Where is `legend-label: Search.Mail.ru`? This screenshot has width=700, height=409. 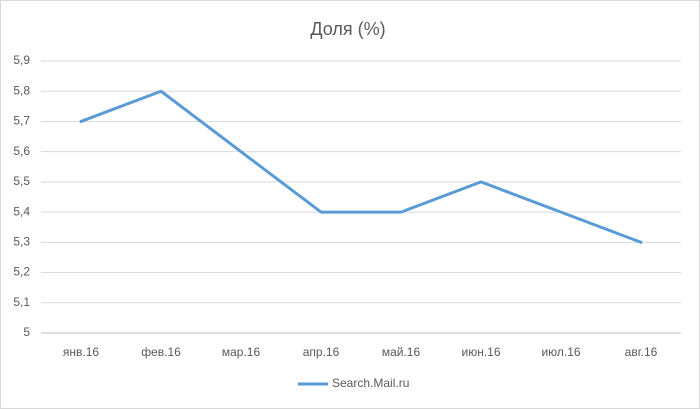 legend-label: Search.Mail.ru is located at coordinates (370, 383).